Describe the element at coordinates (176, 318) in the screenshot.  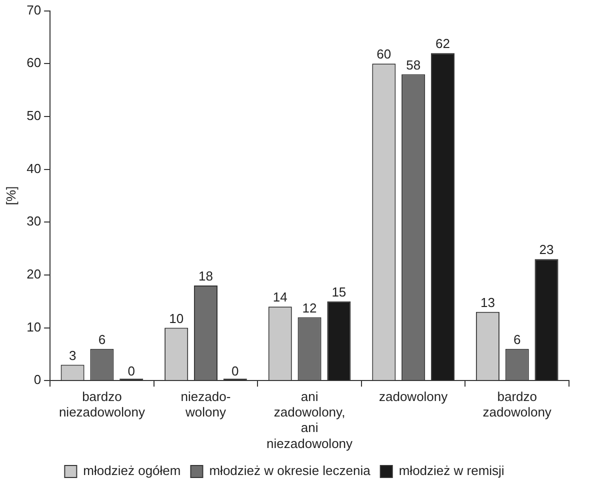
I see `data-label: 10` at that location.